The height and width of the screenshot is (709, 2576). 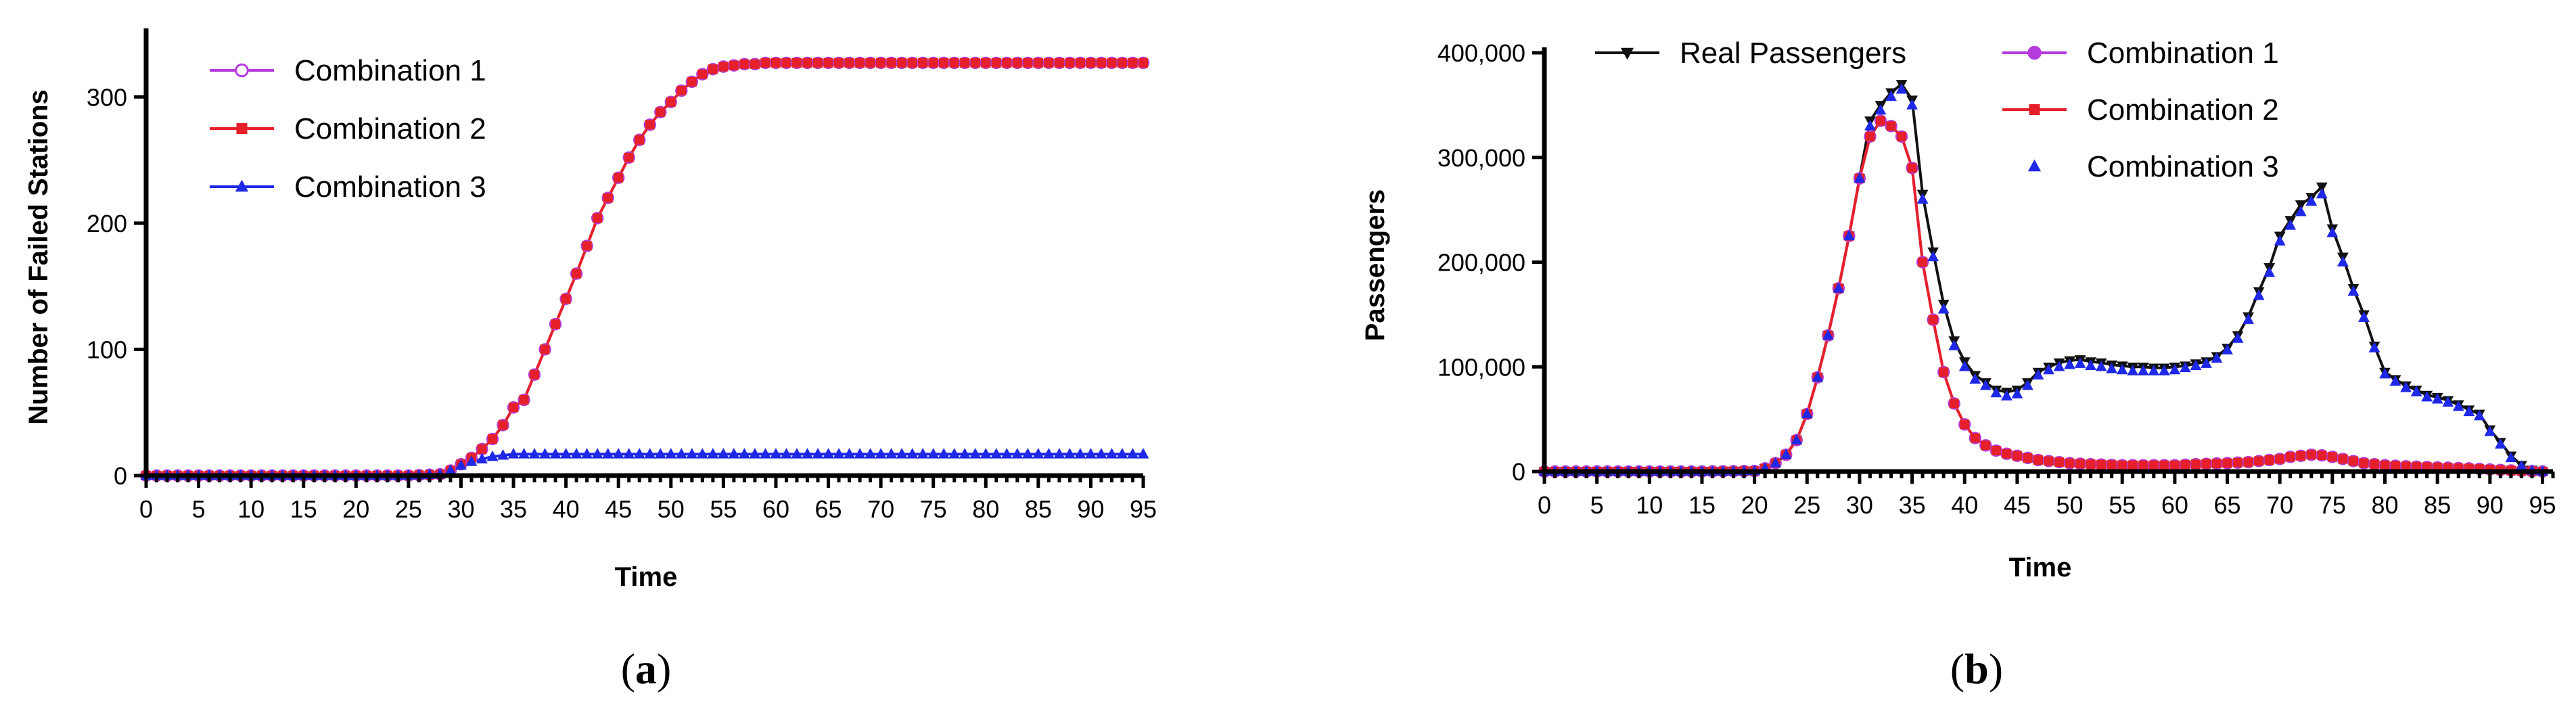 What do you see at coordinates (1702, 505) in the screenshot?
I see `x-tick-label: 15` at bounding box center [1702, 505].